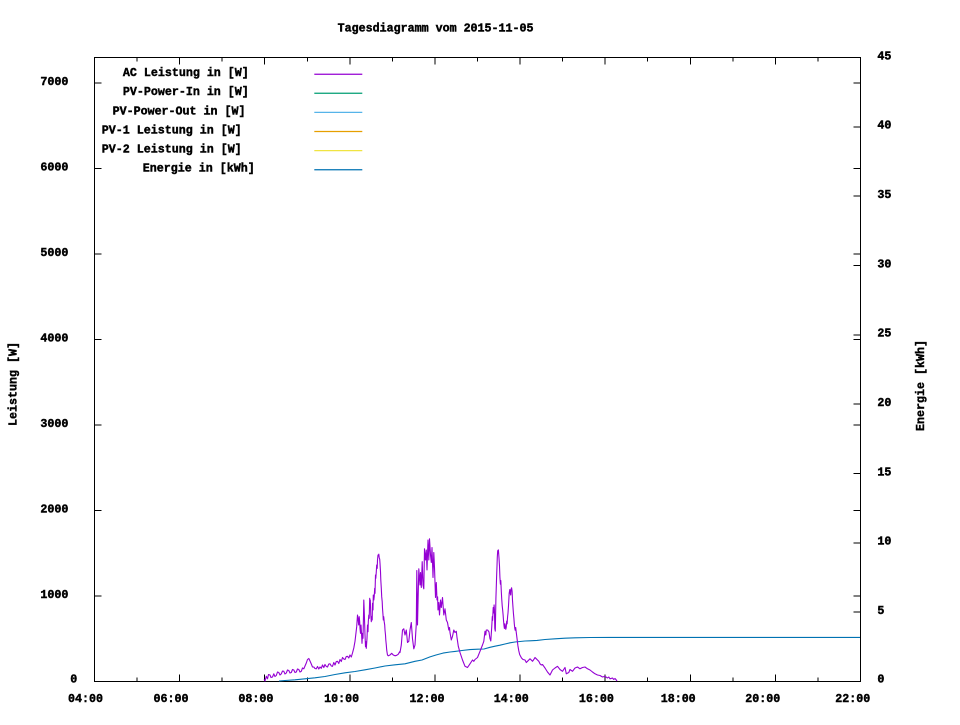  Describe the element at coordinates (54, 167) in the screenshot. I see `svg-text: 6000` at that location.